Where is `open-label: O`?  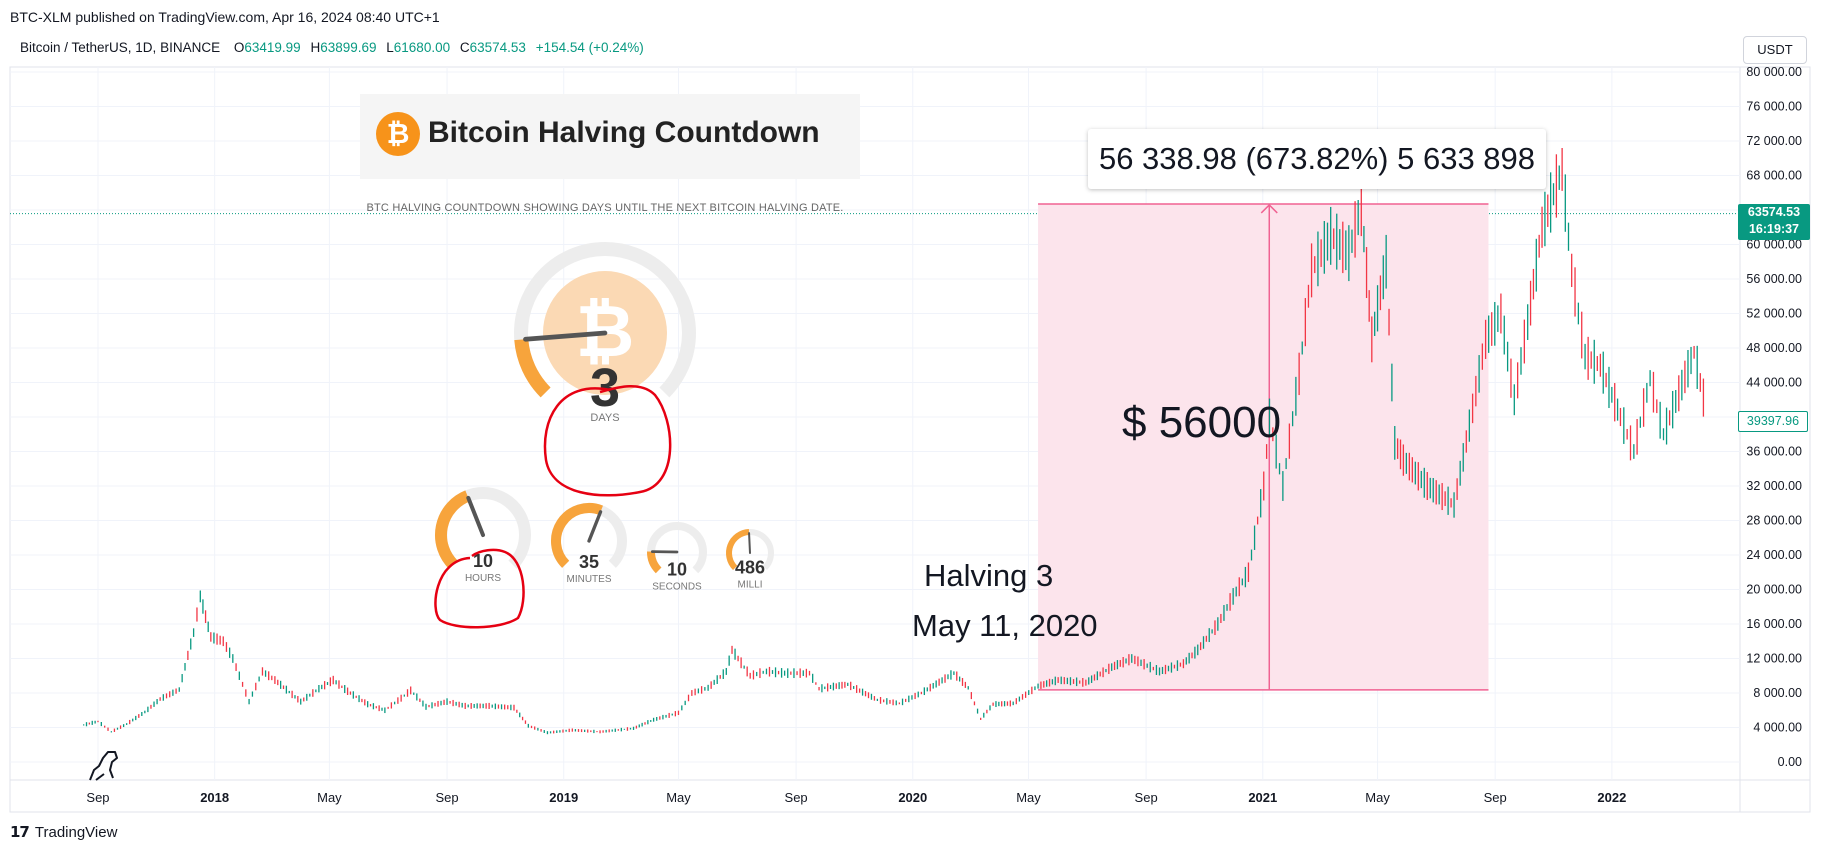
open-label: O is located at coordinates (239, 47).